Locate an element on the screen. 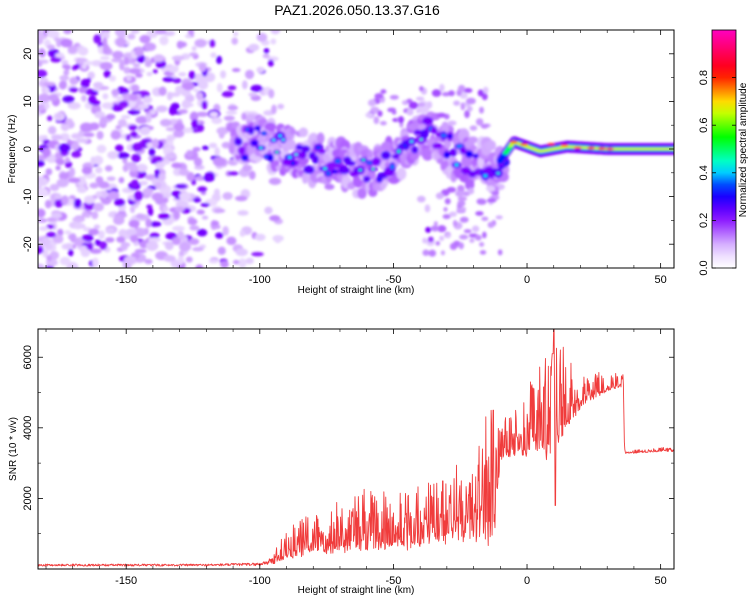  y-tick-label: 4000 is located at coordinates (28, 428).